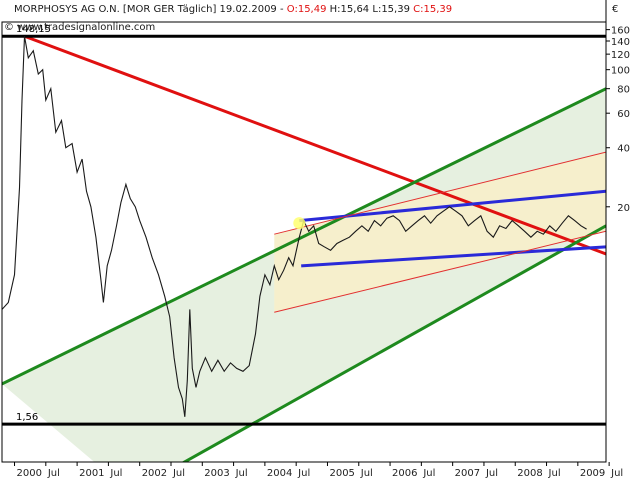 The image size is (640, 480). Describe the element at coordinates (620, 42) in the screenshot. I see `y-tick-label: 140` at that location.